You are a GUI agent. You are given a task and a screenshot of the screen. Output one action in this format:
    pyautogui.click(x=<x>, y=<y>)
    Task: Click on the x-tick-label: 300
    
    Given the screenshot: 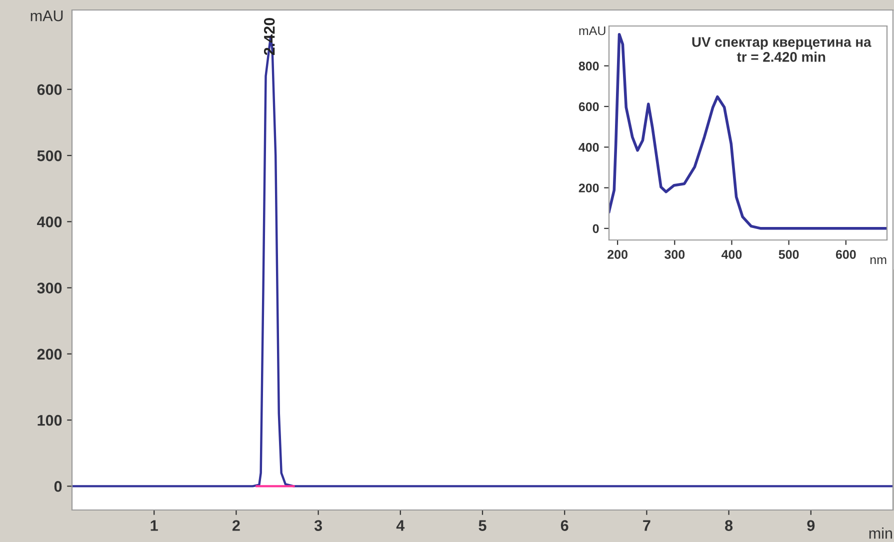 What is the action you would take?
    pyautogui.click(x=674, y=254)
    